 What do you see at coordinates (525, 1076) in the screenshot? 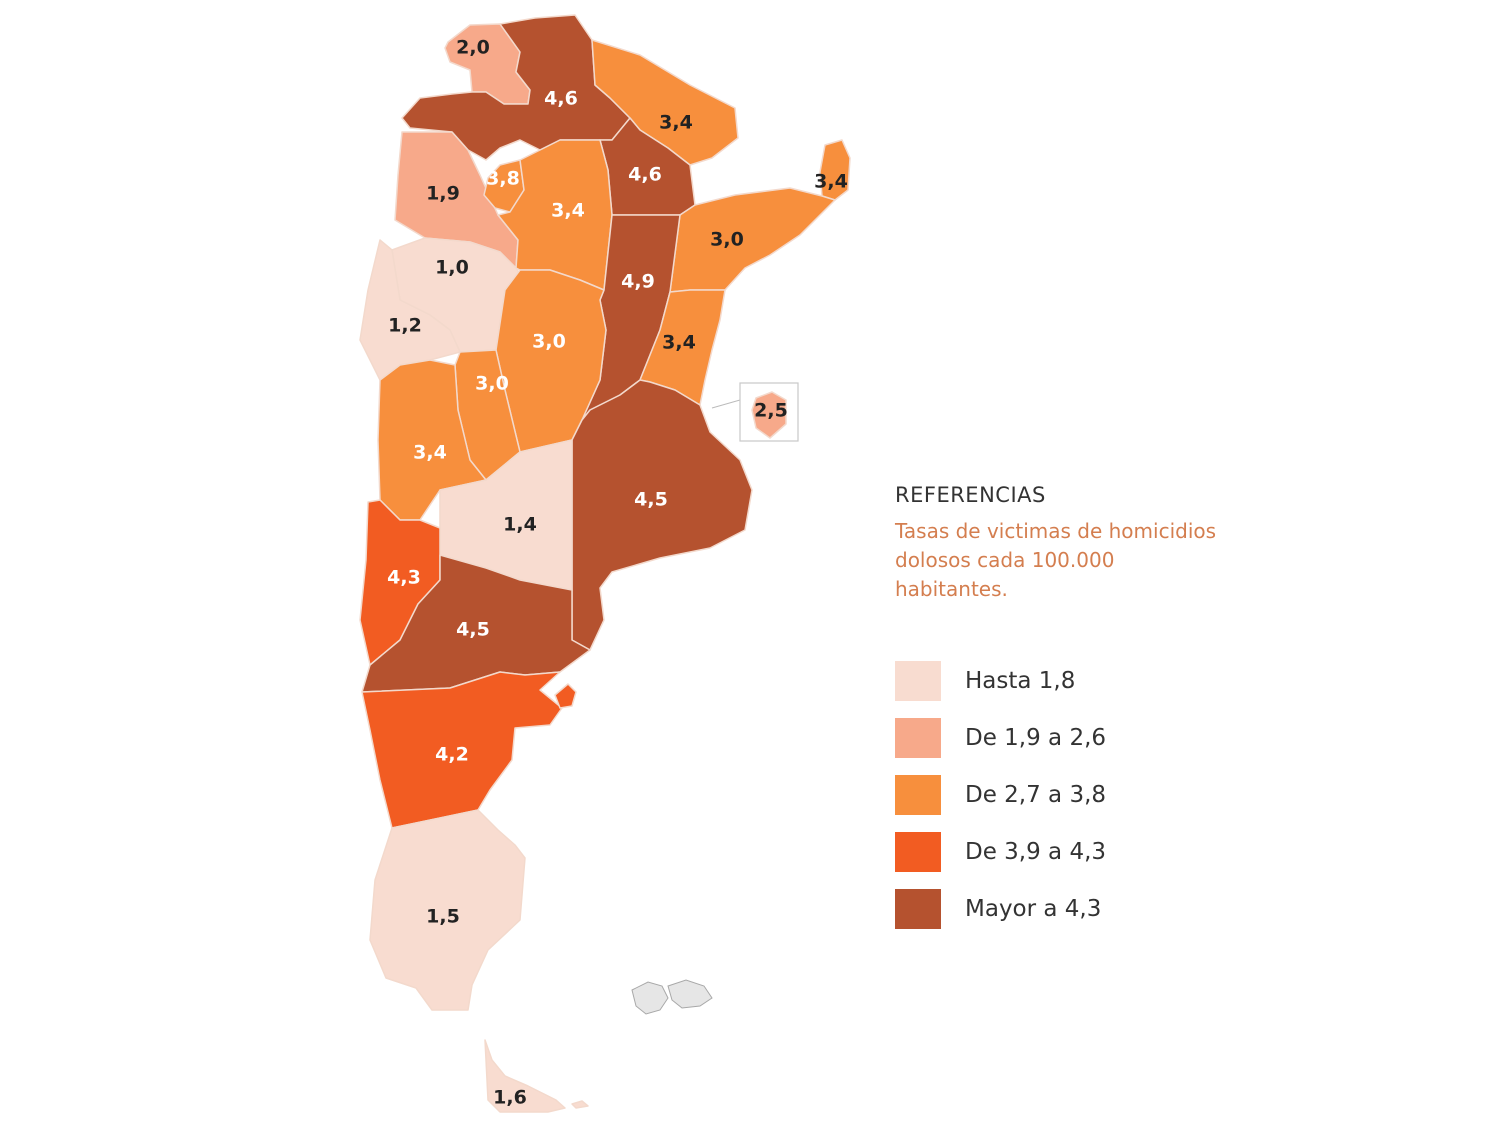
I see `province-tierra-del-fuego` at bounding box center [525, 1076].